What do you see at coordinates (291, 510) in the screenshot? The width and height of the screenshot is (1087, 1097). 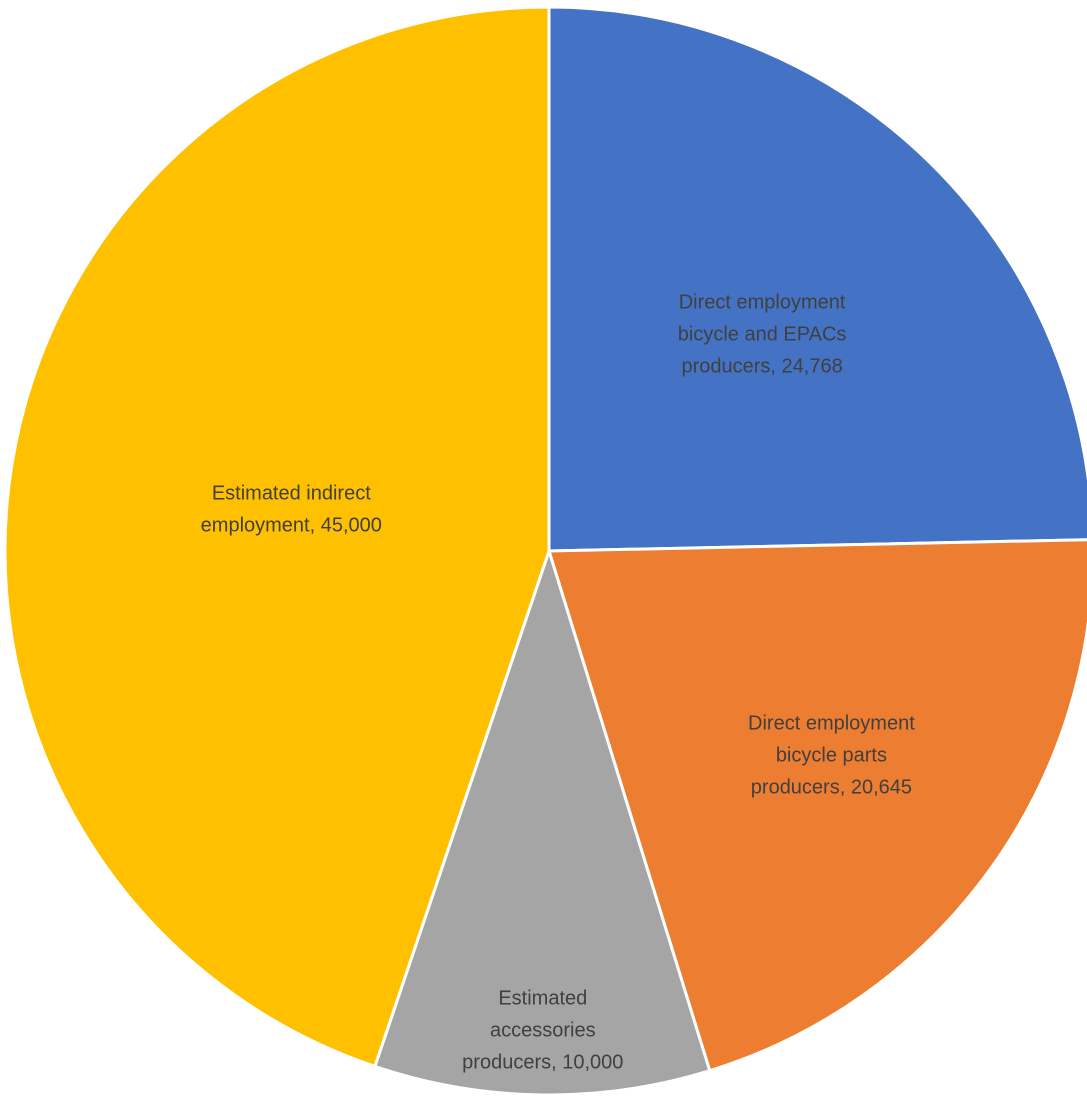 I see `slice-data-label: Estimated indirect employment, 45,000` at bounding box center [291, 510].